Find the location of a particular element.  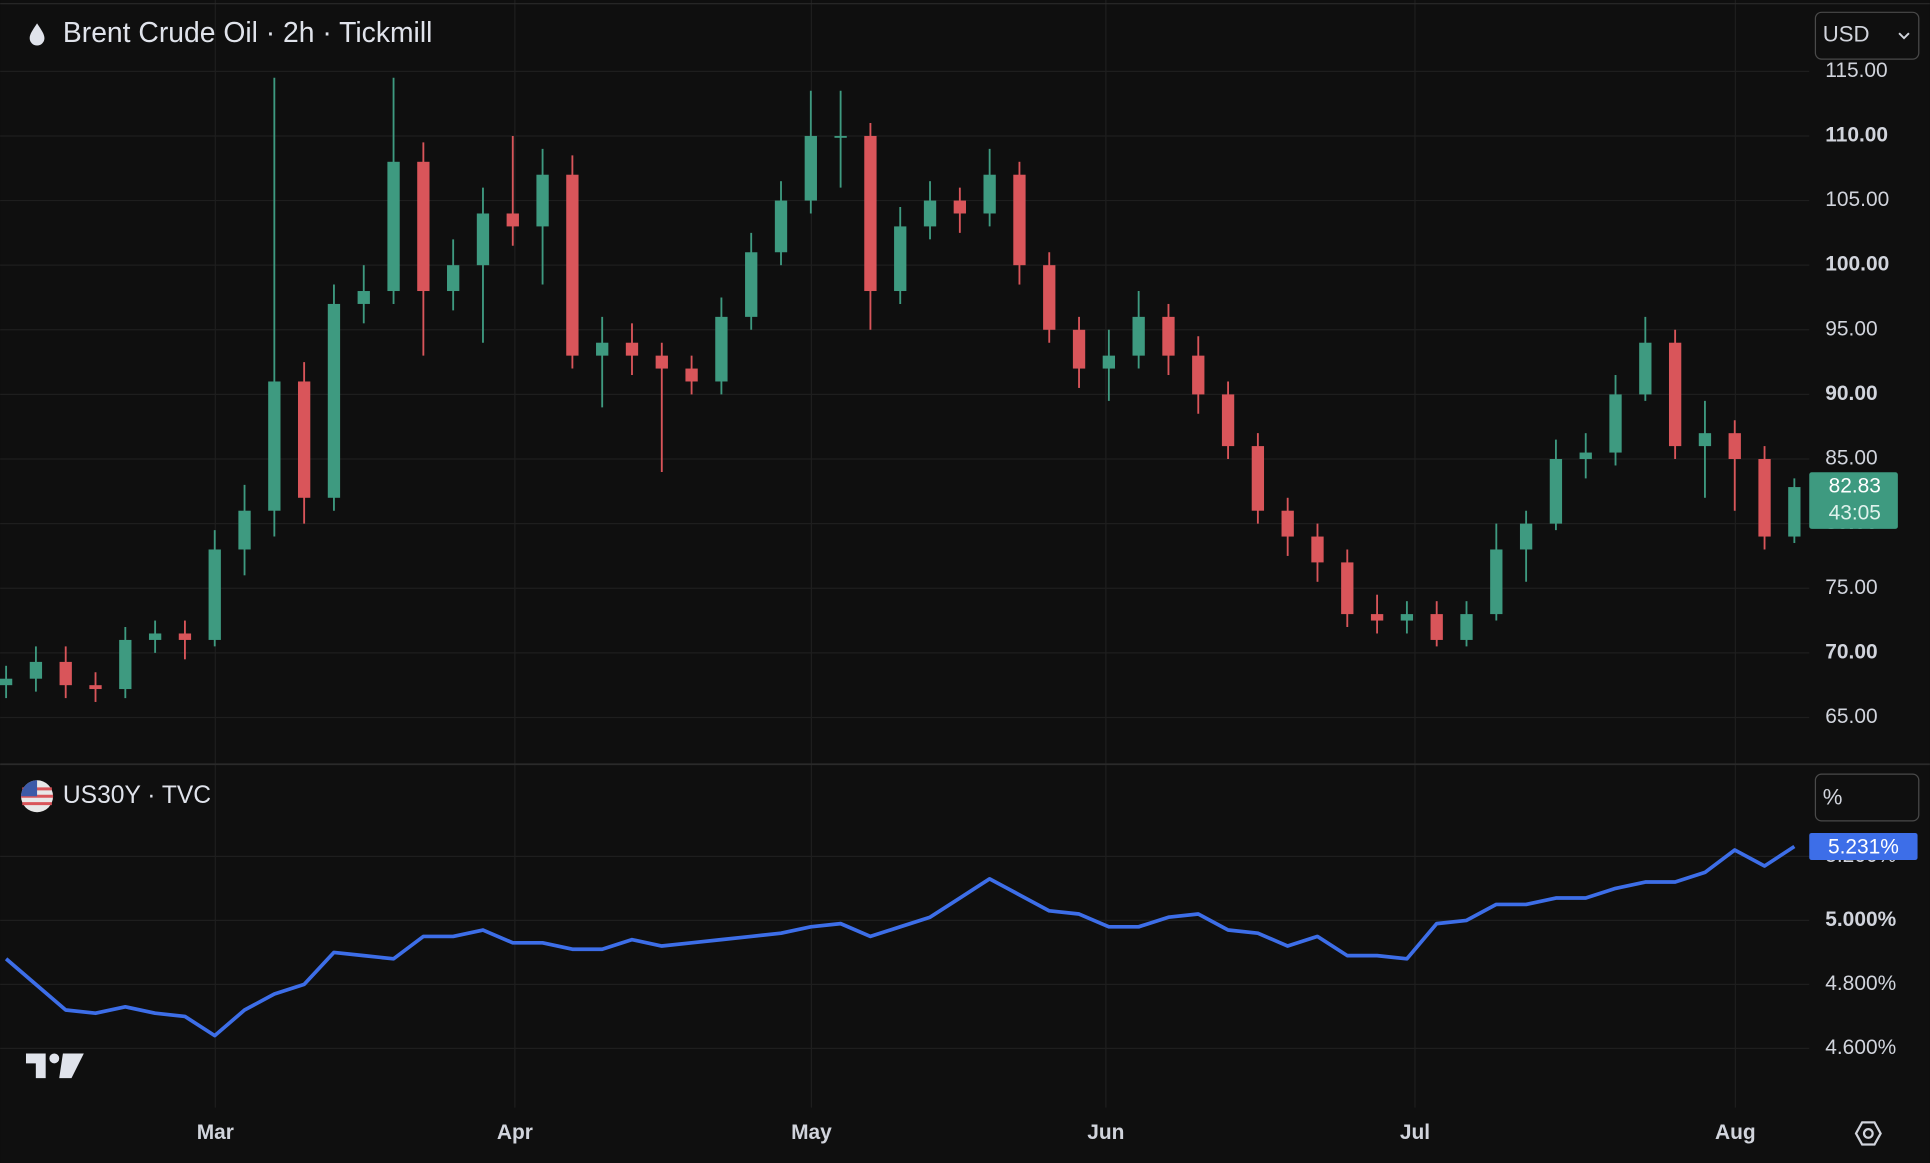

y-tick-label: 70.00 is located at coordinates (1851, 651).